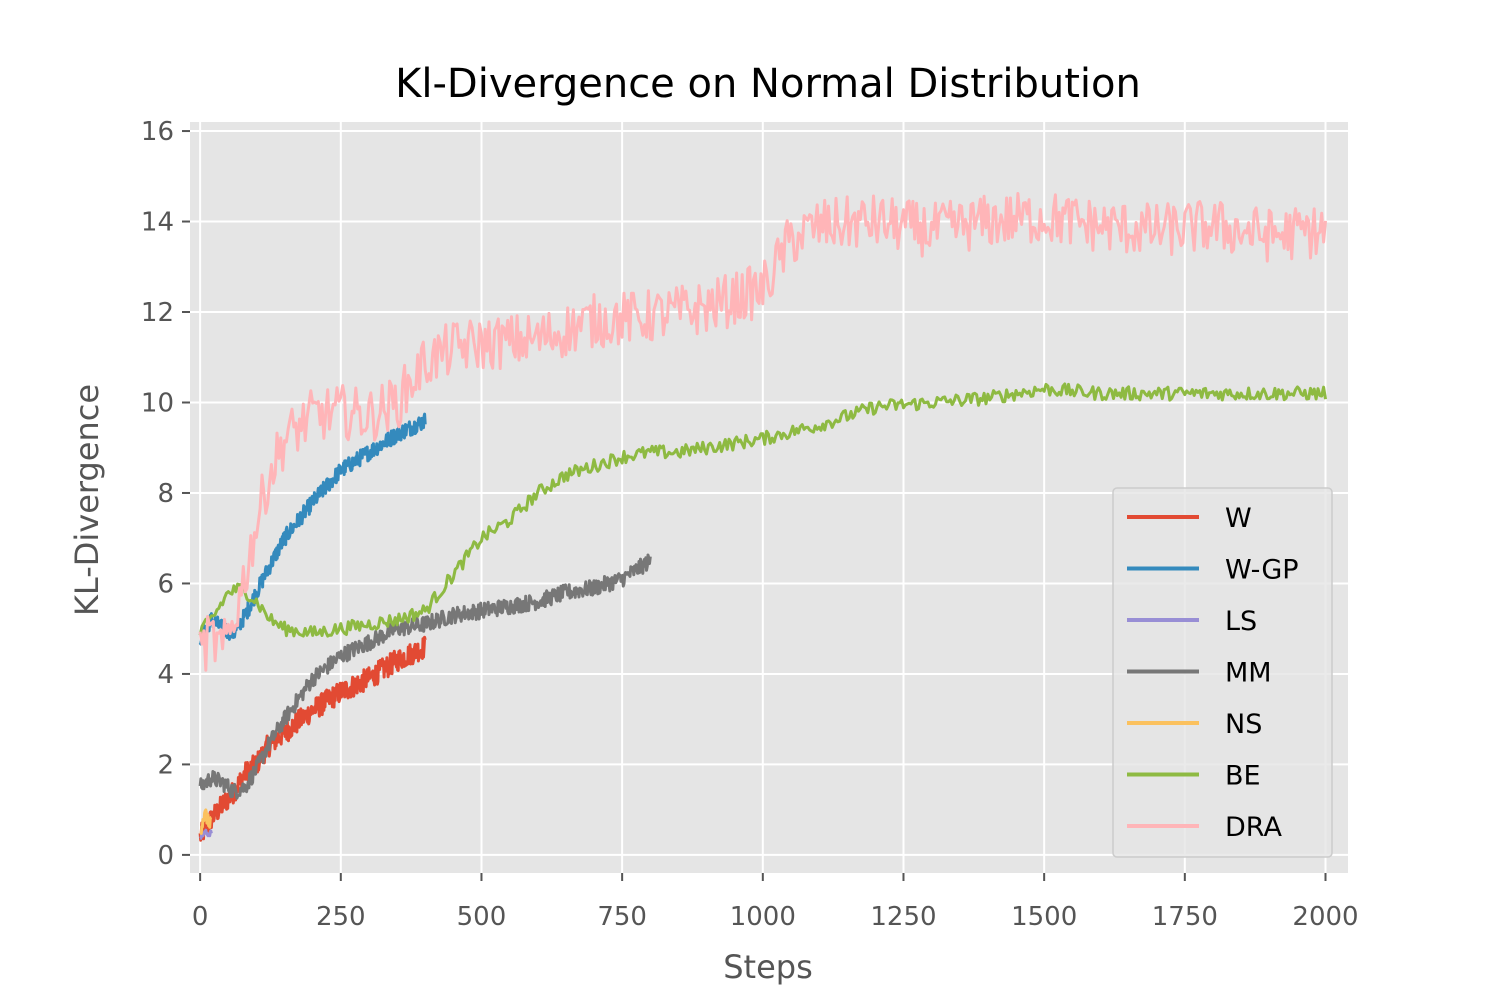  Describe the element at coordinates (768, 967) in the screenshot. I see `x-axis-label: Steps` at that location.